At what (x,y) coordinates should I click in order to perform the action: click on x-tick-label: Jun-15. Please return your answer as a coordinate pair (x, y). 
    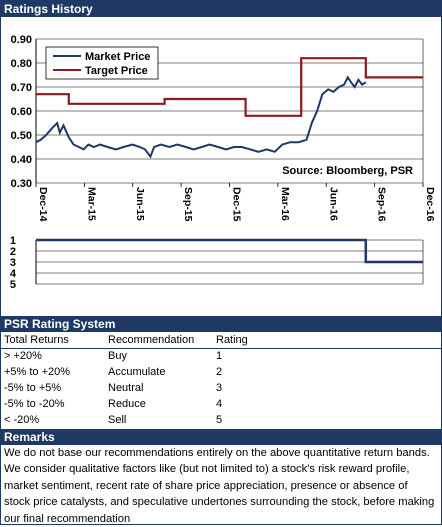
    Looking at the image, I should click on (140, 204).